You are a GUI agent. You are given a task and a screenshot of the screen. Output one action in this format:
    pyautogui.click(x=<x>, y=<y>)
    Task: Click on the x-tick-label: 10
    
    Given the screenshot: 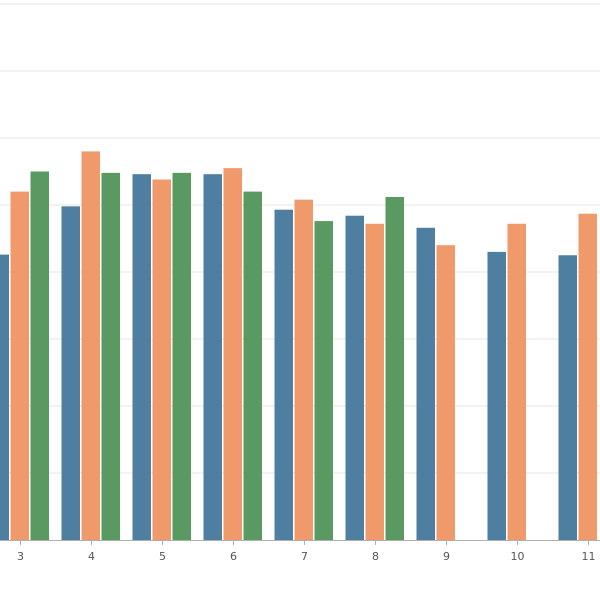 What is the action you would take?
    pyautogui.click(x=518, y=556)
    